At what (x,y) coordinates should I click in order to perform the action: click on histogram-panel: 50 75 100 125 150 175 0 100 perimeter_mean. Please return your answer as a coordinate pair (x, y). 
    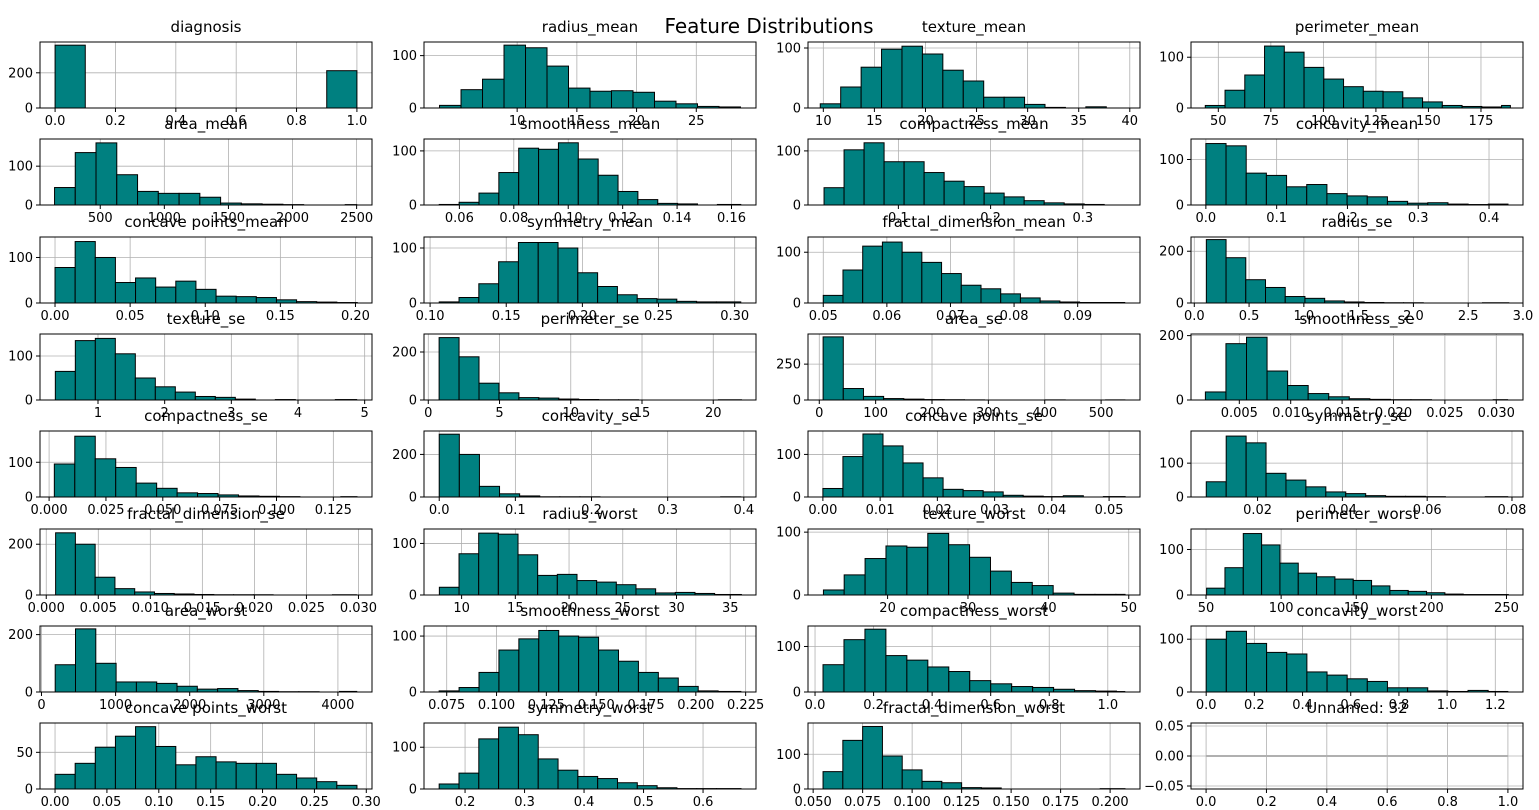
    Looking at the image, I should click on (1341, 73).